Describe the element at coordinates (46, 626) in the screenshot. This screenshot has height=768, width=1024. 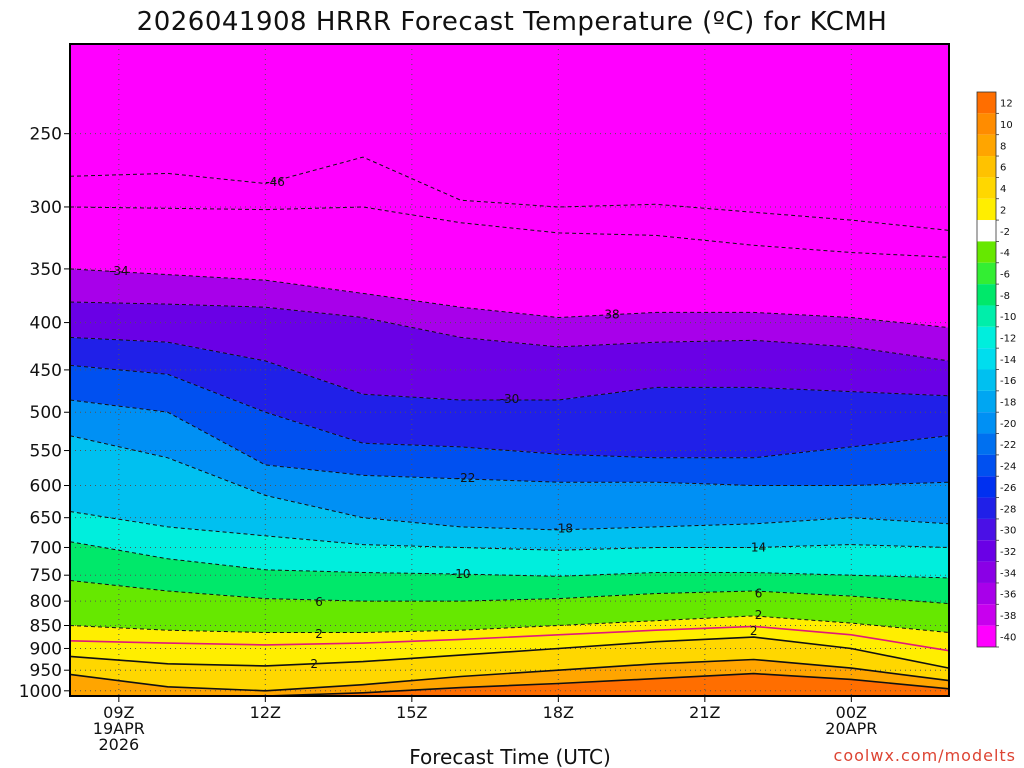
I see `y-tick-label: 850` at that location.